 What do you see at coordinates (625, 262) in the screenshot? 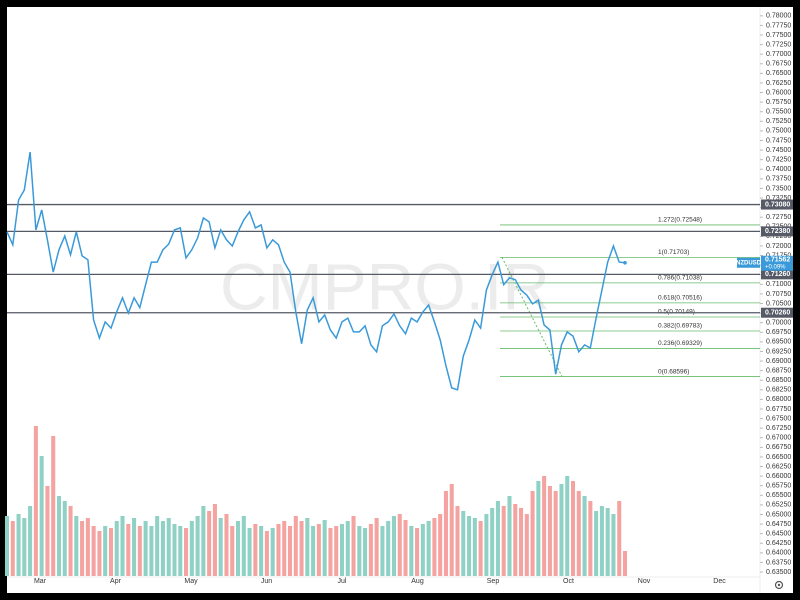
I see `last-point` at bounding box center [625, 262].